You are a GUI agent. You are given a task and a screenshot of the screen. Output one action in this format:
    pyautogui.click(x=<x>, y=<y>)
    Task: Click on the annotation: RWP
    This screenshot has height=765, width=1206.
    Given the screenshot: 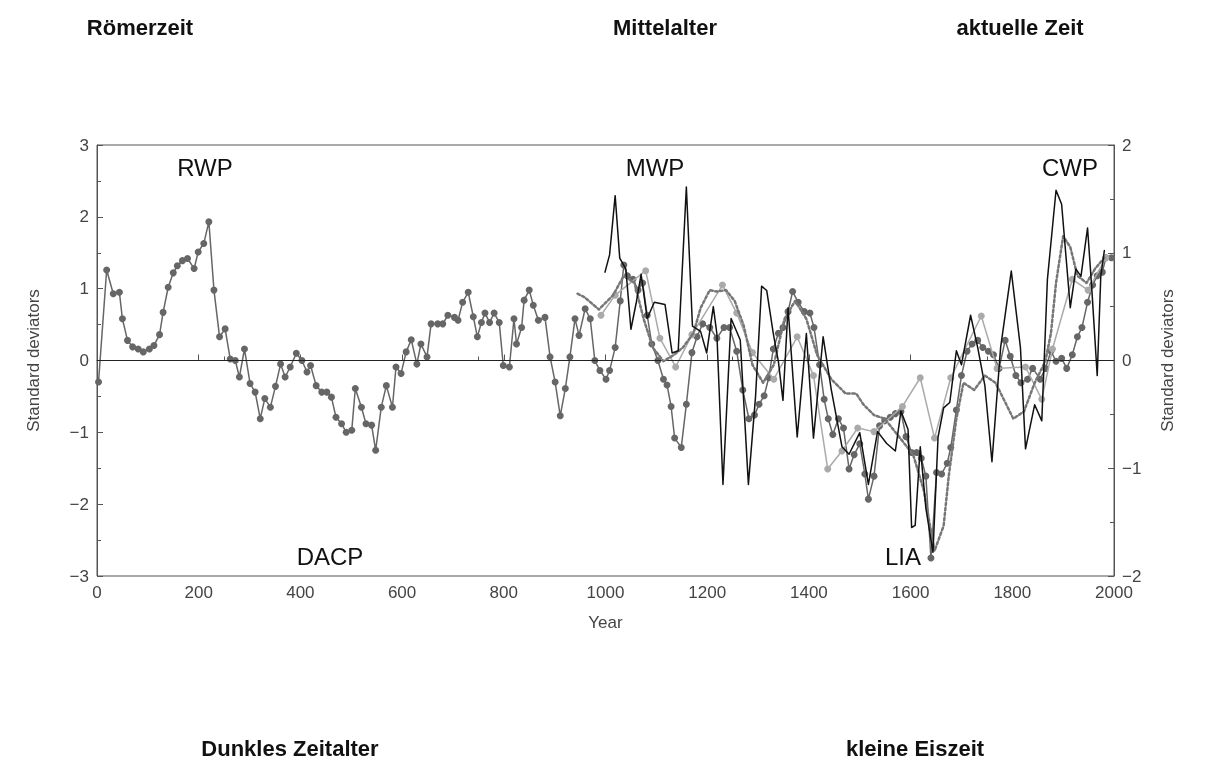 What is the action you would take?
    pyautogui.click(x=205, y=167)
    